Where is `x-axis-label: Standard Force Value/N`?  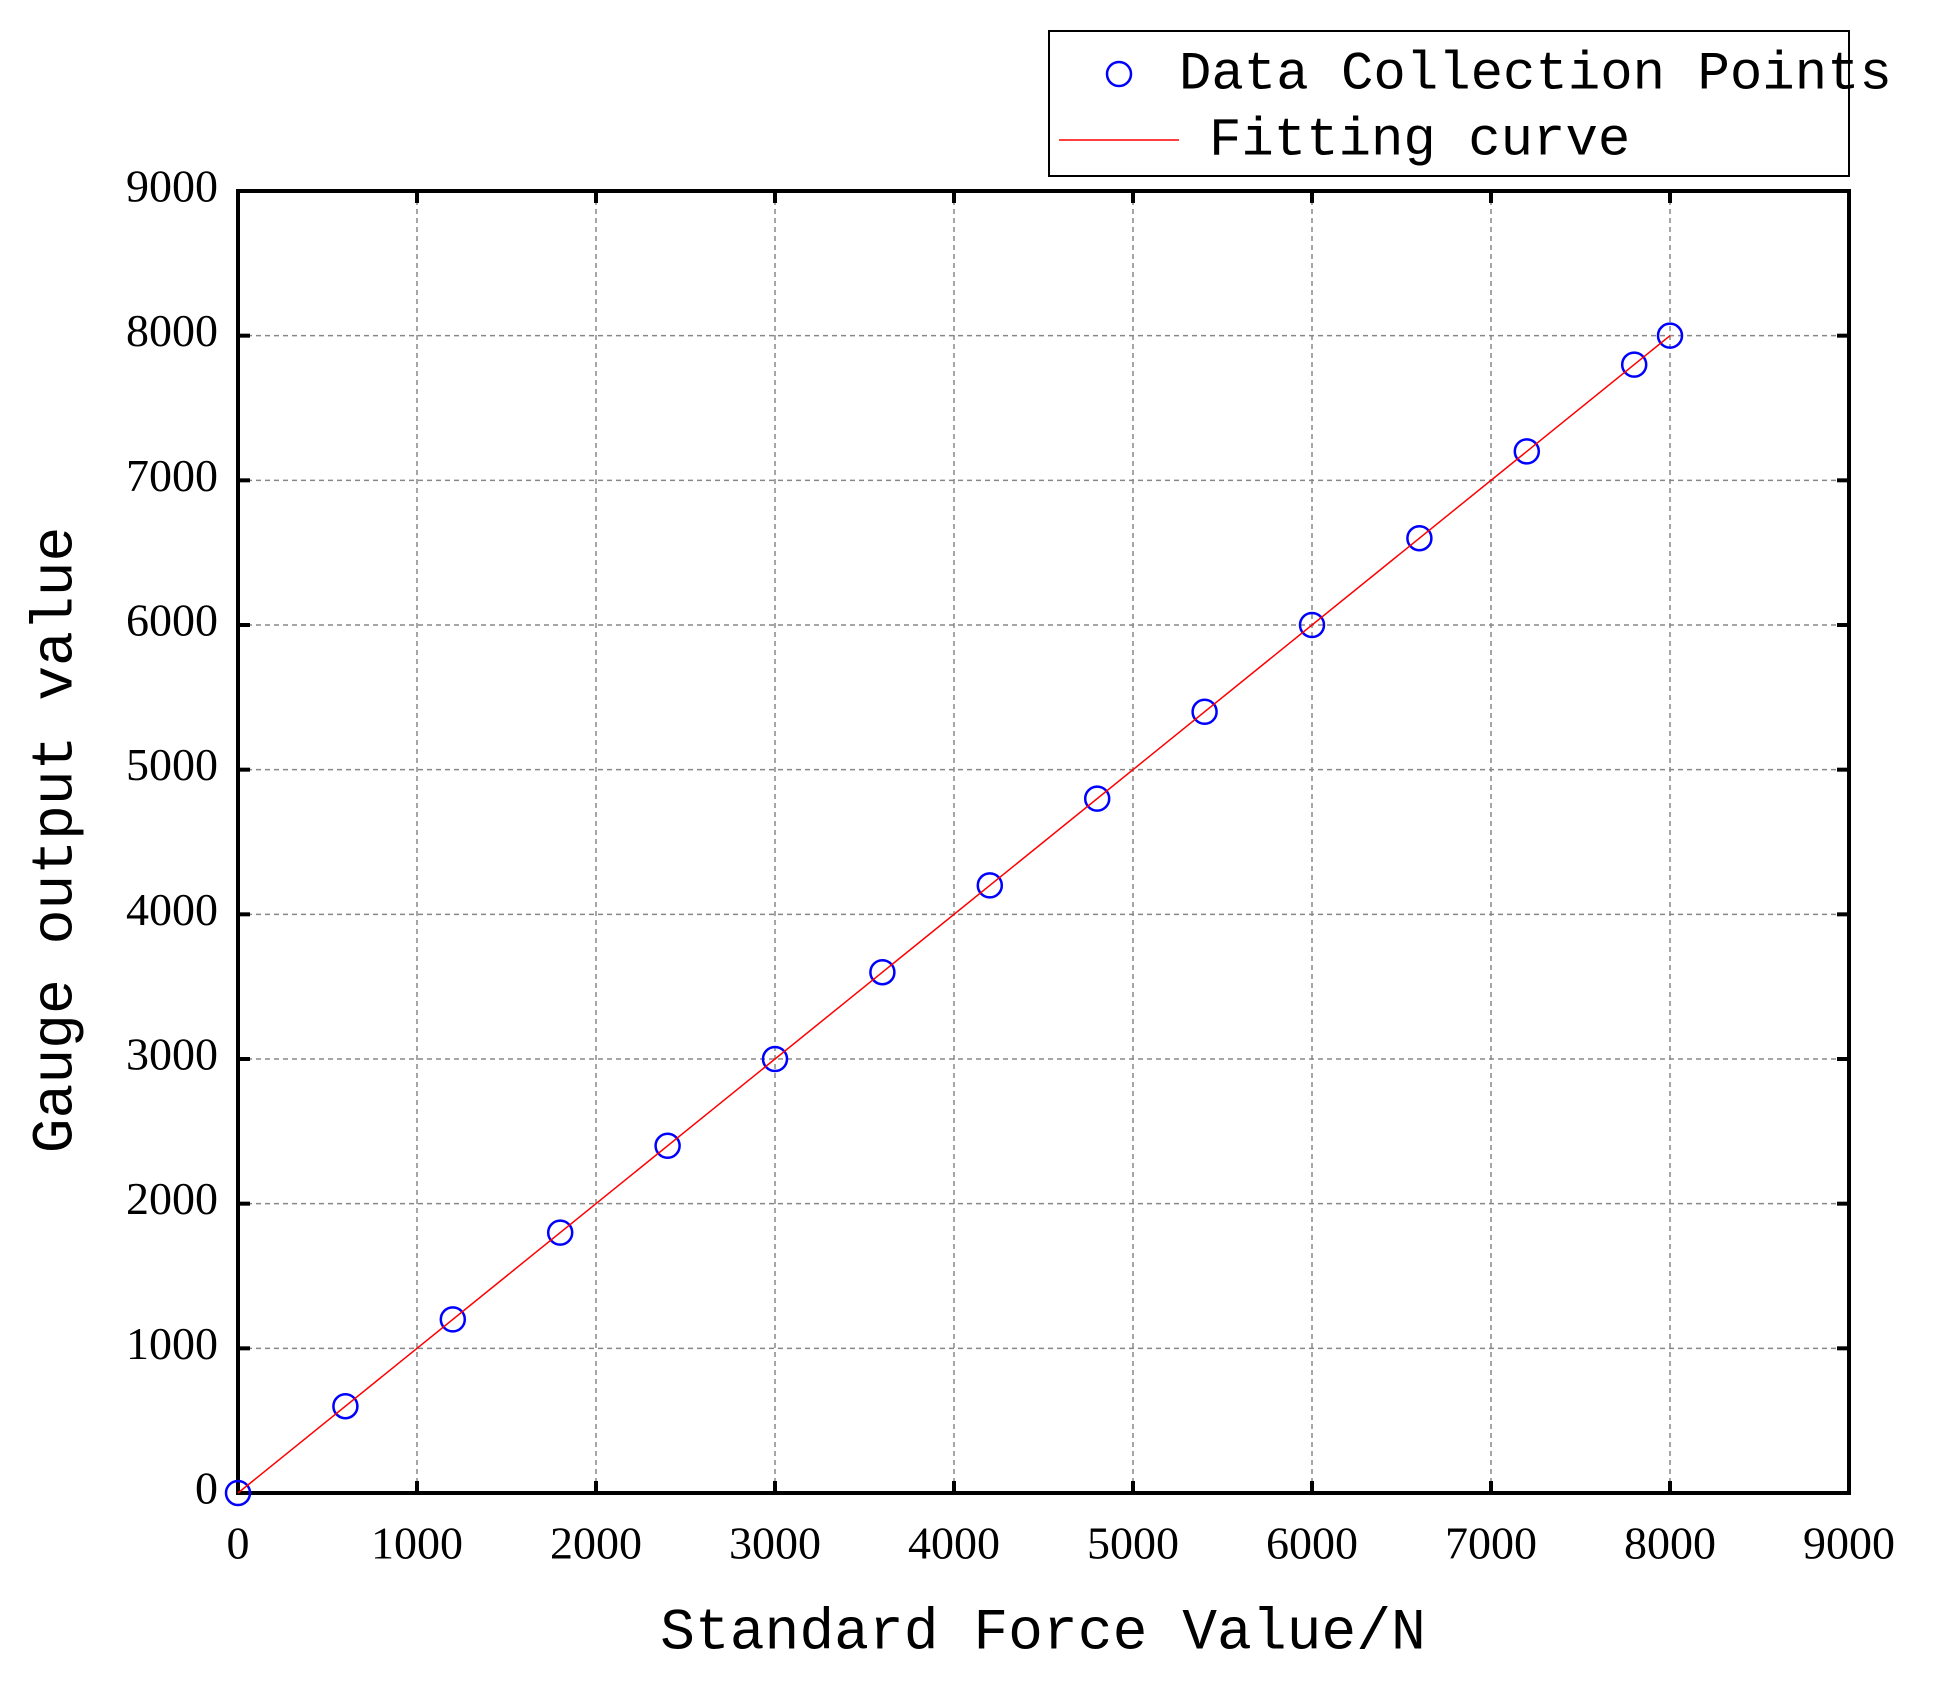 x-axis-label: Standard Force Value/N is located at coordinates (1043, 1633).